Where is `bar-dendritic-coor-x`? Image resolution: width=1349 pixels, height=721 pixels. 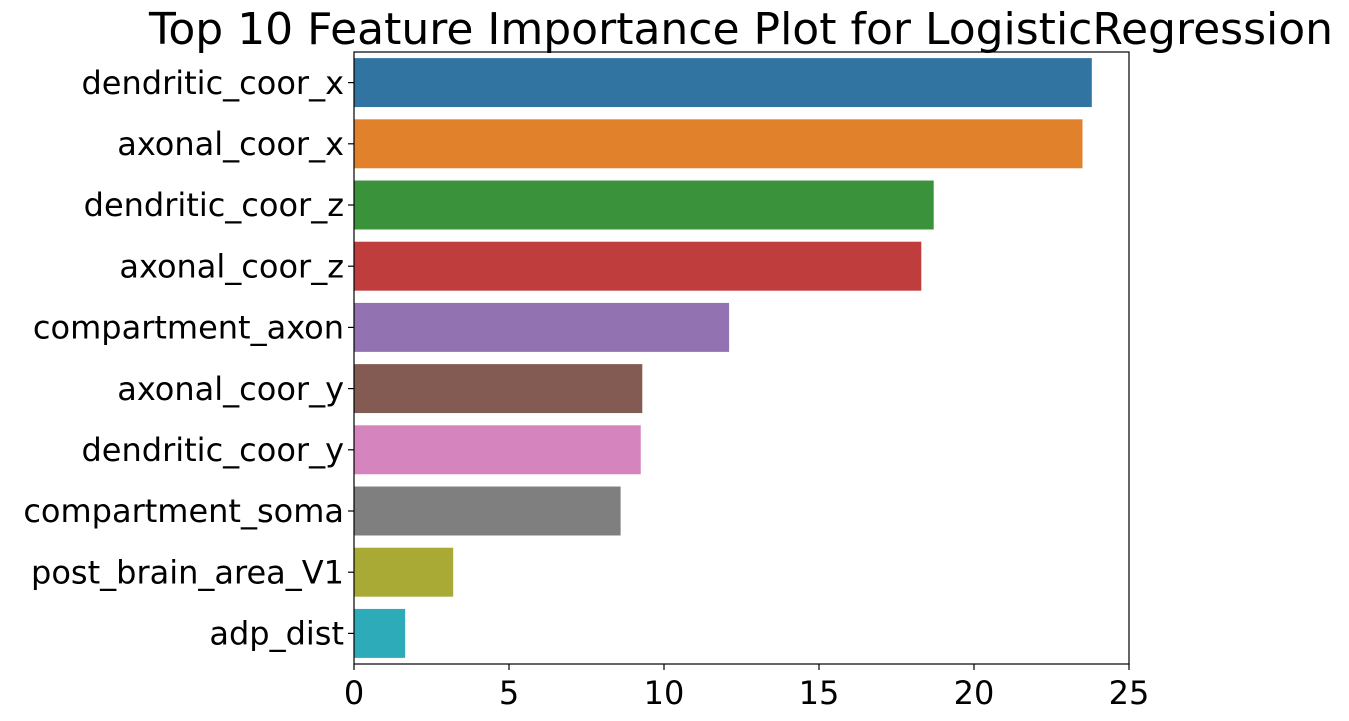 bar-dendritic-coor-x is located at coordinates (723, 83).